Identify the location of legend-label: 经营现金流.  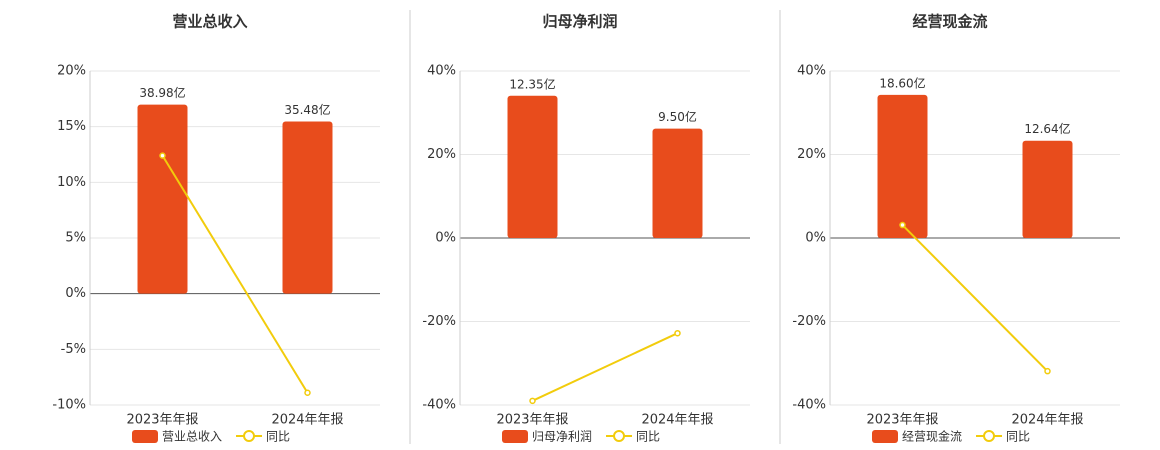
(932, 436).